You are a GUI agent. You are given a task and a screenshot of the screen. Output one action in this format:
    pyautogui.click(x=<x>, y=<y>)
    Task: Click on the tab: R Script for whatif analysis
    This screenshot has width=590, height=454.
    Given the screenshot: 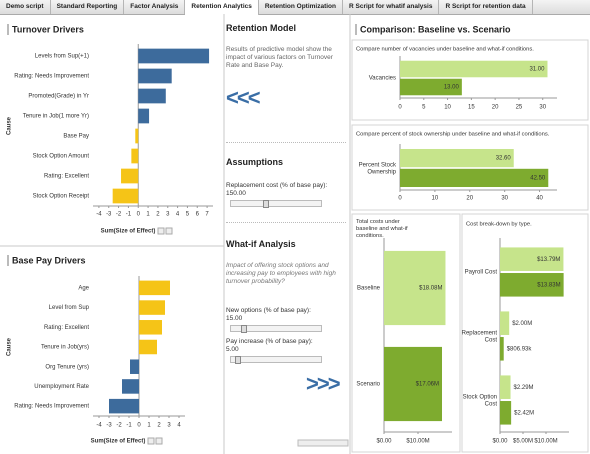 What is the action you would take?
    pyautogui.click(x=391, y=7)
    